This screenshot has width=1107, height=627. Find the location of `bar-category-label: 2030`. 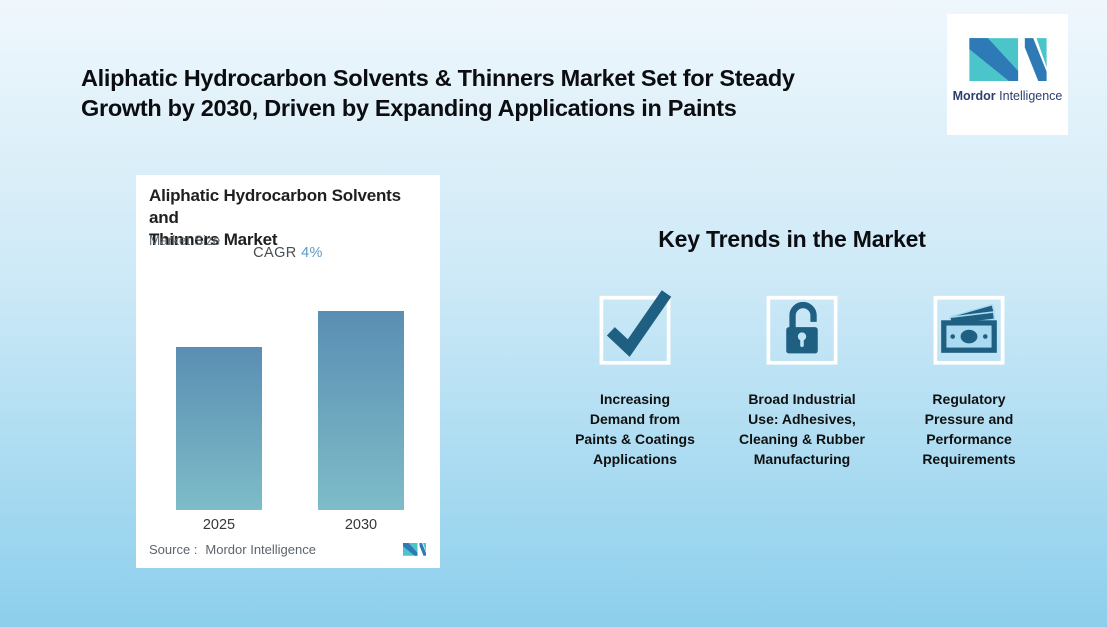

bar-category-label: 2030 is located at coordinates (361, 525).